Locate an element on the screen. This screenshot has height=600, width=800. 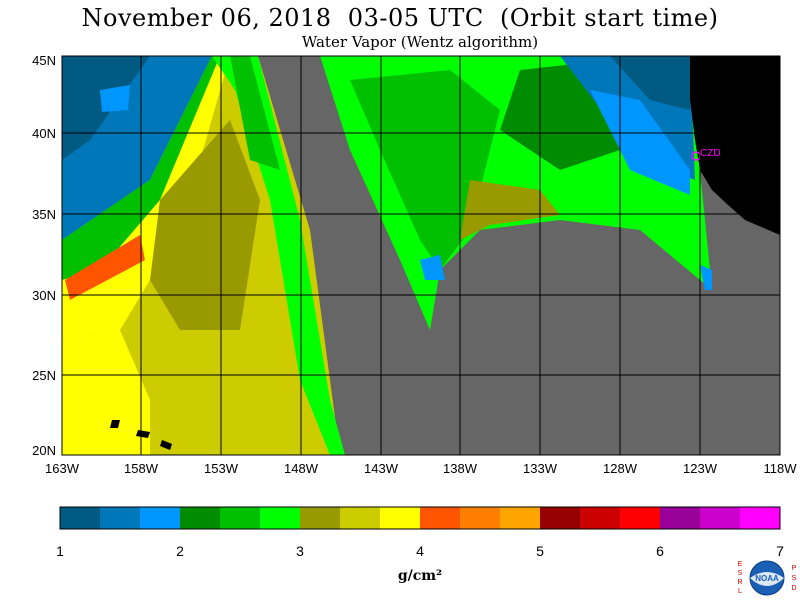
colorbar-tick-7: 7 is located at coordinates (780, 551).